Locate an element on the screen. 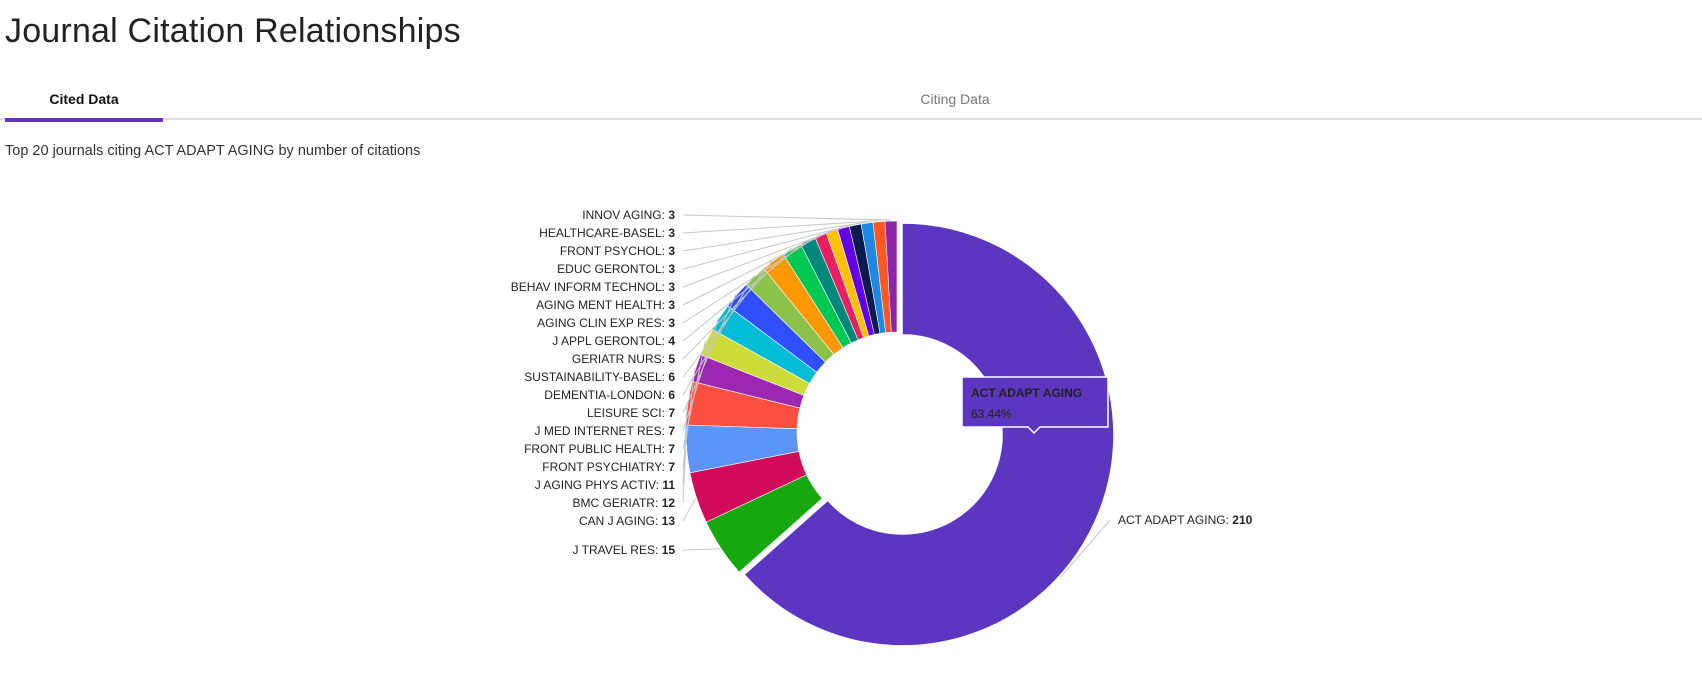  data-label-dementia-london: DEMENTIA-LONDON: 6 is located at coordinates (609, 395).